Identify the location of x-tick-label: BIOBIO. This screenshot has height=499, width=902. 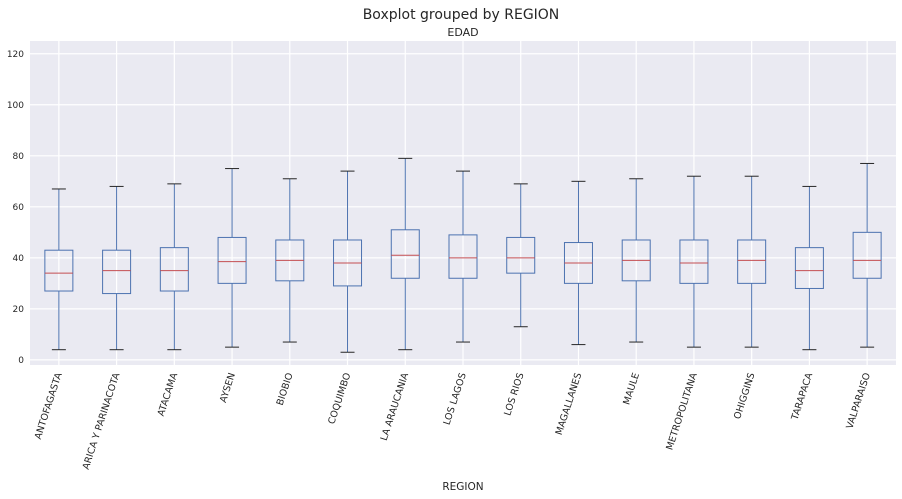
(285, 389).